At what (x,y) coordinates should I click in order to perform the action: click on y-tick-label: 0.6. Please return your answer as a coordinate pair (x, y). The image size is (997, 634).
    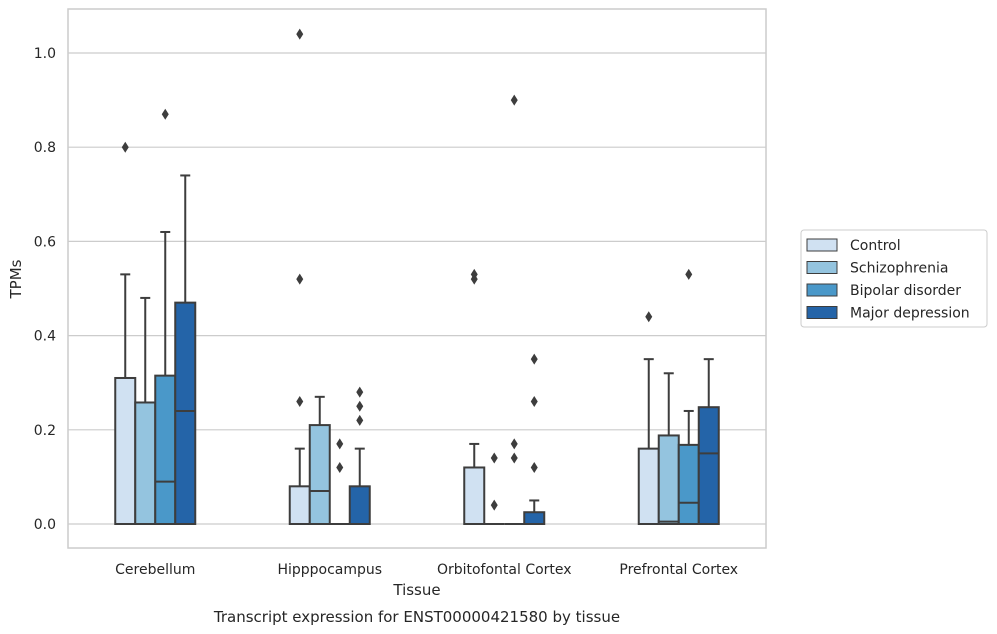
    Looking at the image, I should click on (45, 242).